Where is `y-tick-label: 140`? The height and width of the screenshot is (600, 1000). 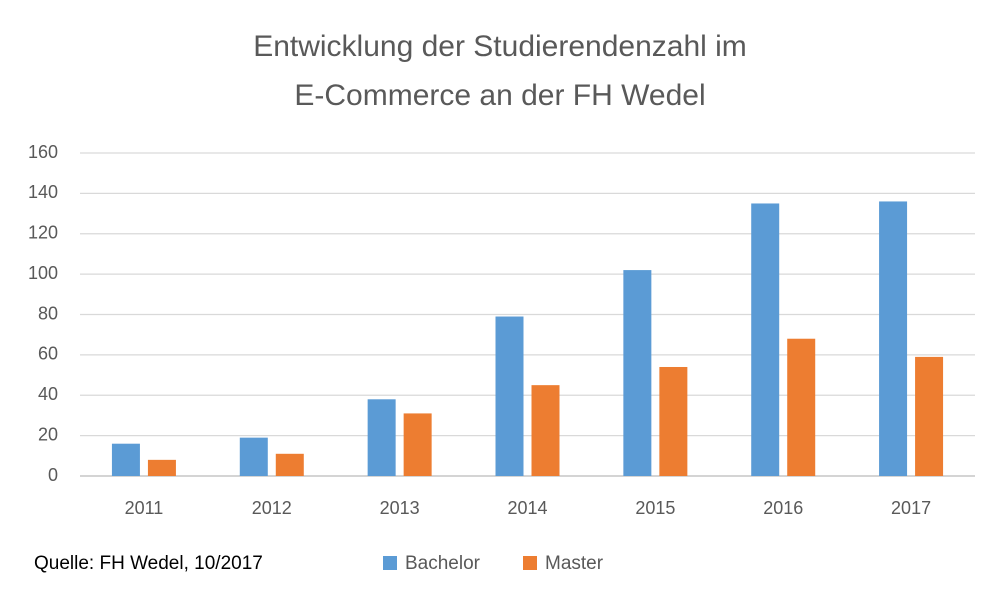 y-tick-label: 140 is located at coordinates (43, 192).